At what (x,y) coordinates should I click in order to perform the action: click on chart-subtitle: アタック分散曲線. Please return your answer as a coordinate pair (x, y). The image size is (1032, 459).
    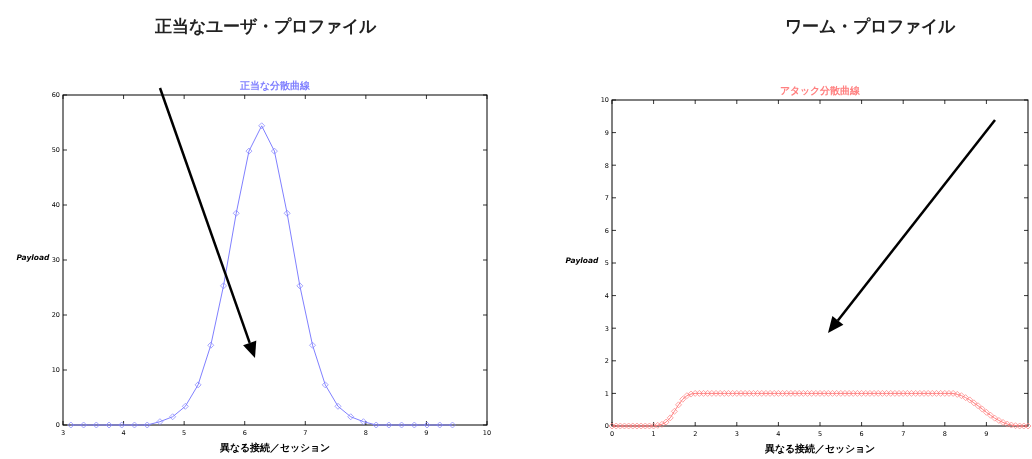
    Looking at the image, I should click on (820, 90).